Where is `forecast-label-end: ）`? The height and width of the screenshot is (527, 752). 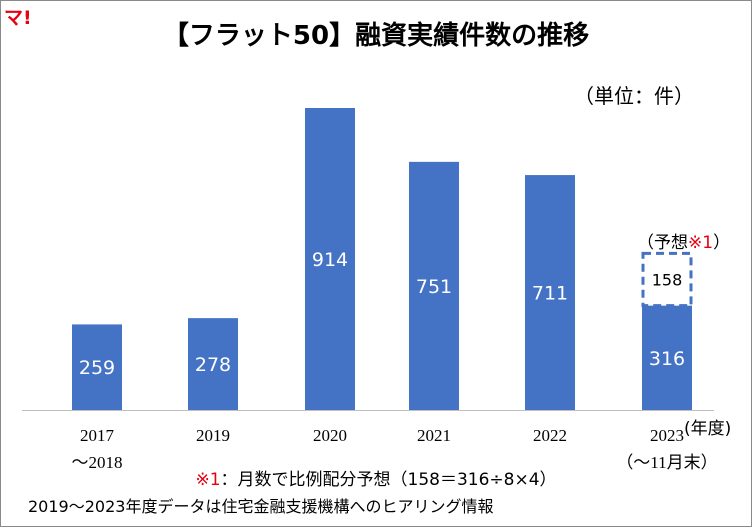 forecast-label-end: ） is located at coordinates (722, 243).